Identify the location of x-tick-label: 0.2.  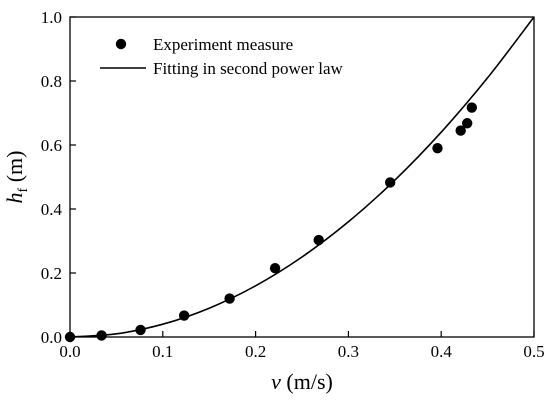
(255, 351).